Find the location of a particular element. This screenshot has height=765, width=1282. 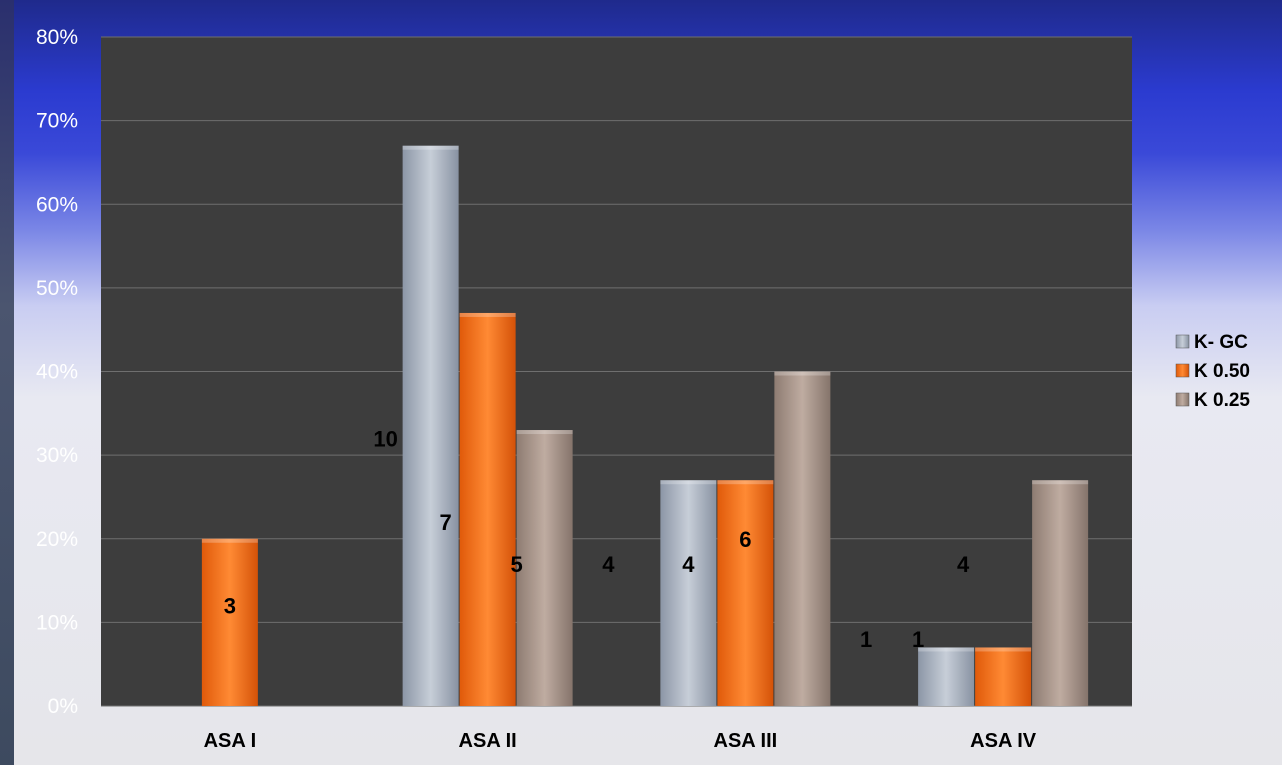

y-tick-label: 20% is located at coordinates (57, 539).